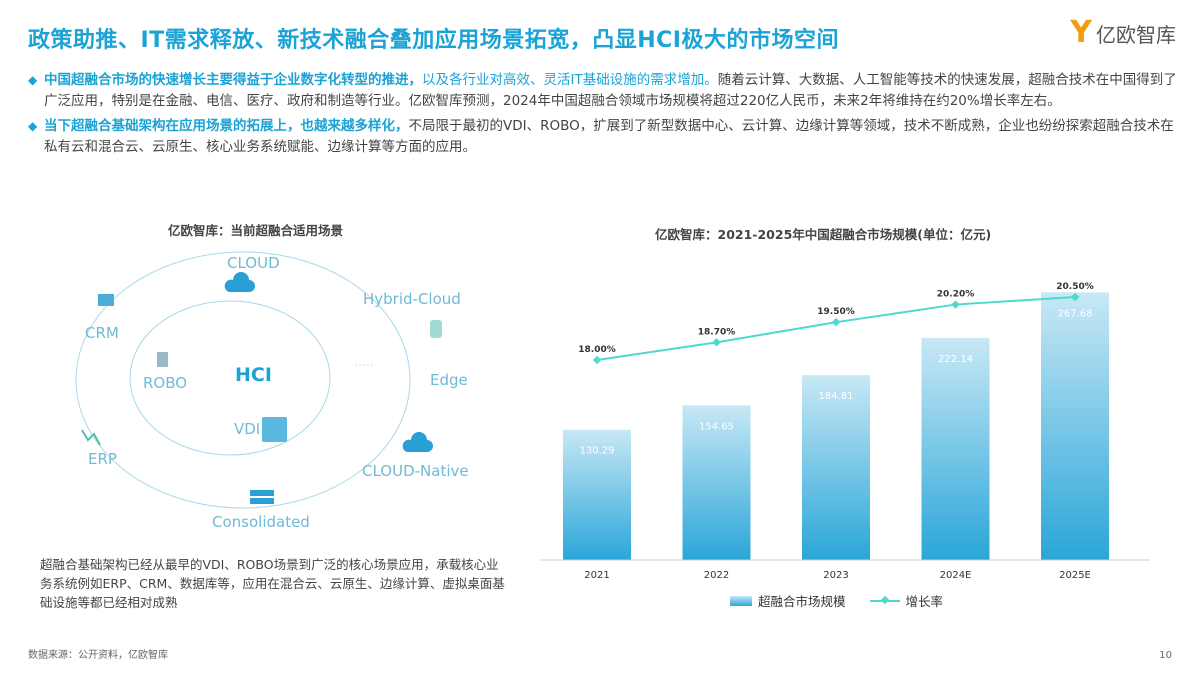 The image size is (1200, 675). What do you see at coordinates (1081, 32) in the screenshot?
I see `logo-icon: Y` at bounding box center [1081, 32].